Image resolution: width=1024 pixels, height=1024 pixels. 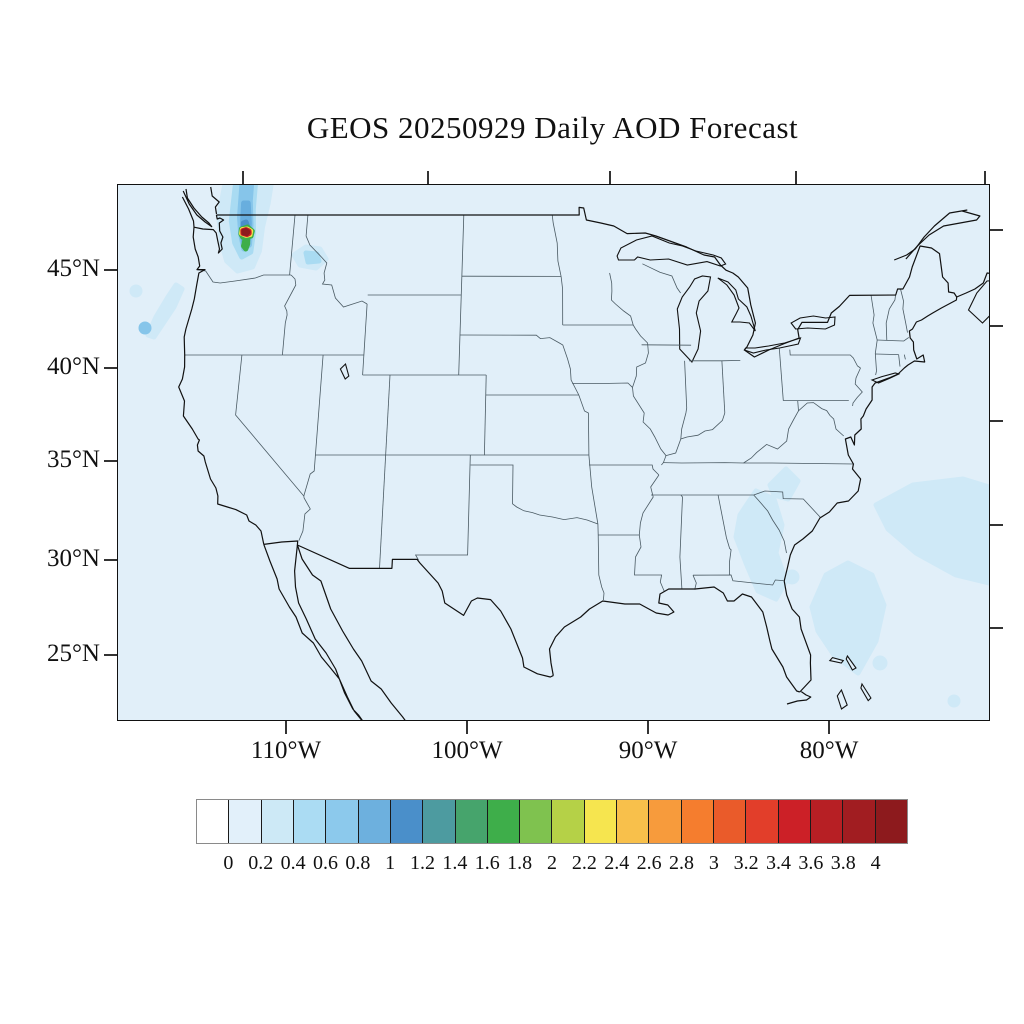 I want to click on aod-colorbar, so click(x=552, y=821).